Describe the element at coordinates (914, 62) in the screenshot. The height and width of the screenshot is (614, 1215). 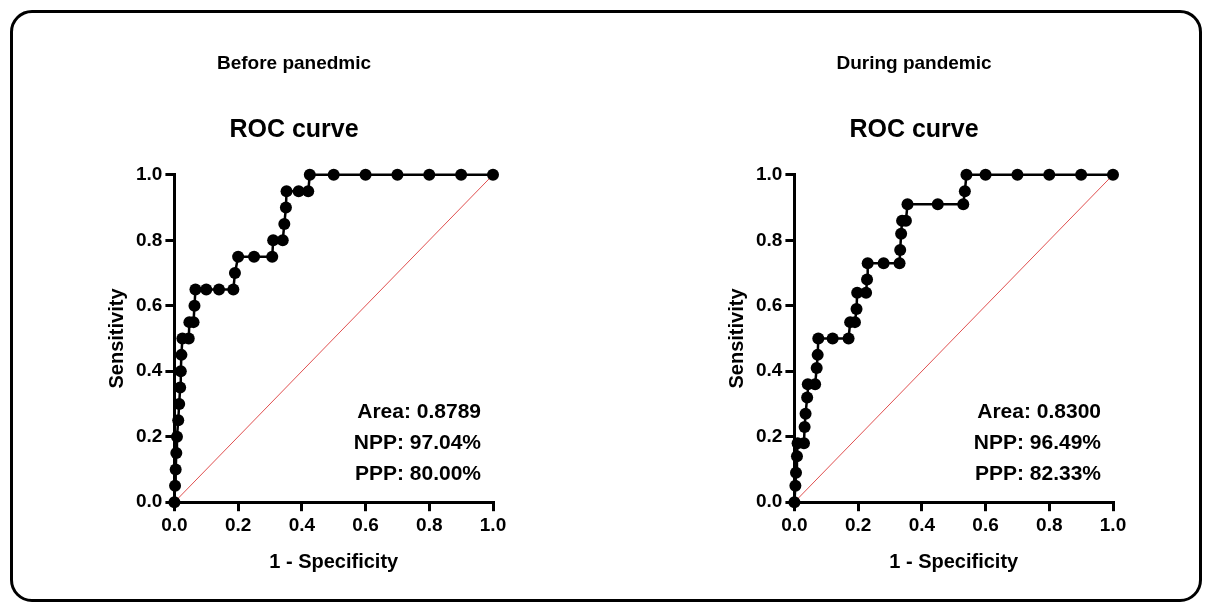
I see `chart-title: During pandemic` at that location.